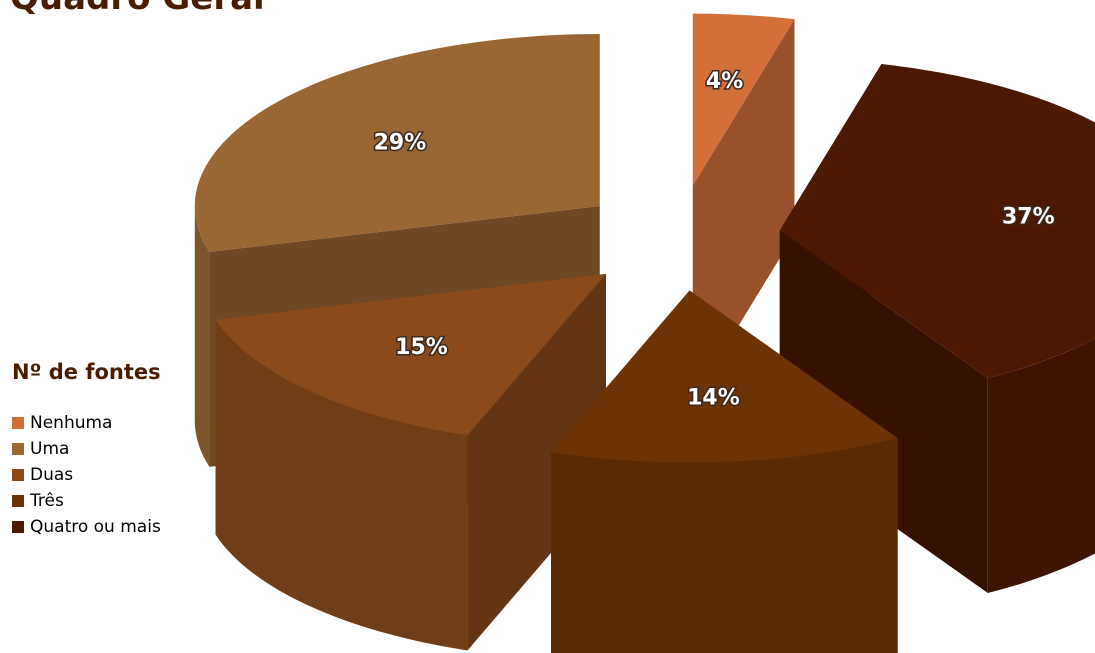 The height and width of the screenshot is (653, 1095). I want to click on pie-slice-top-tres, so click(724, 376).